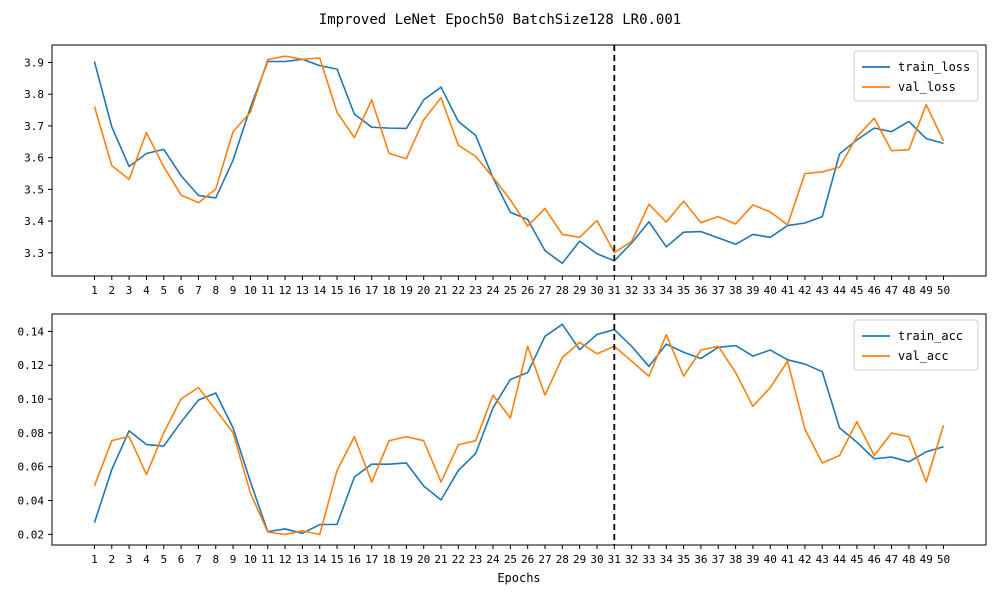 This screenshot has width=1000, height=600. Describe the element at coordinates (267, 559) in the screenshot. I see `x-tick-label: 11` at that location.